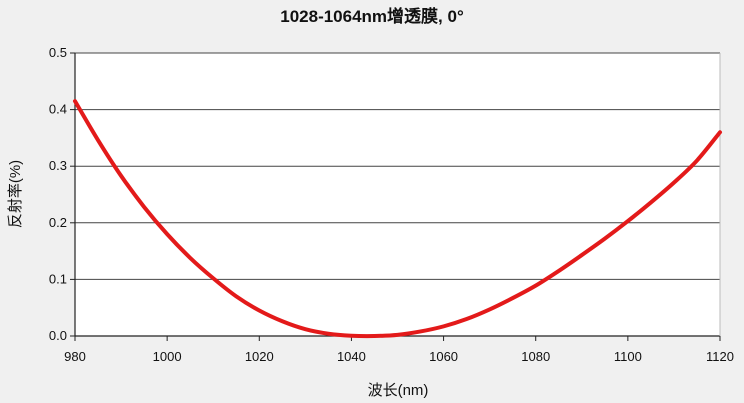  What do you see at coordinates (443, 356) in the screenshot?
I see `x-tick-label: 1060` at bounding box center [443, 356].